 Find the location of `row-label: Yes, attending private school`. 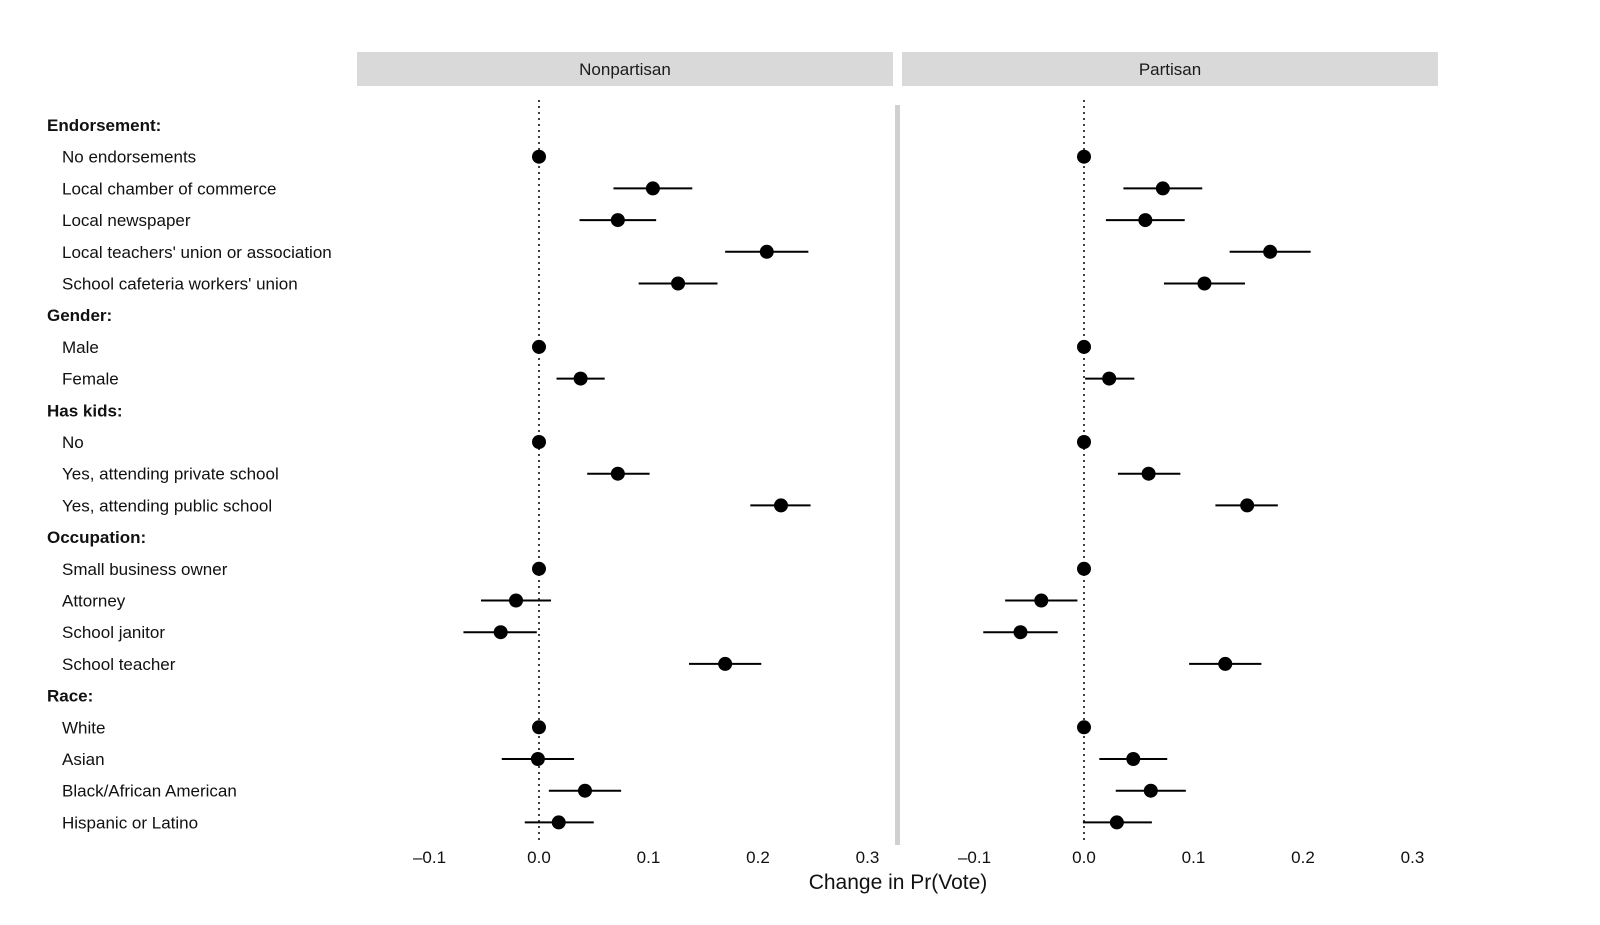

row-label: Yes, attending private school is located at coordinates (170, 474).